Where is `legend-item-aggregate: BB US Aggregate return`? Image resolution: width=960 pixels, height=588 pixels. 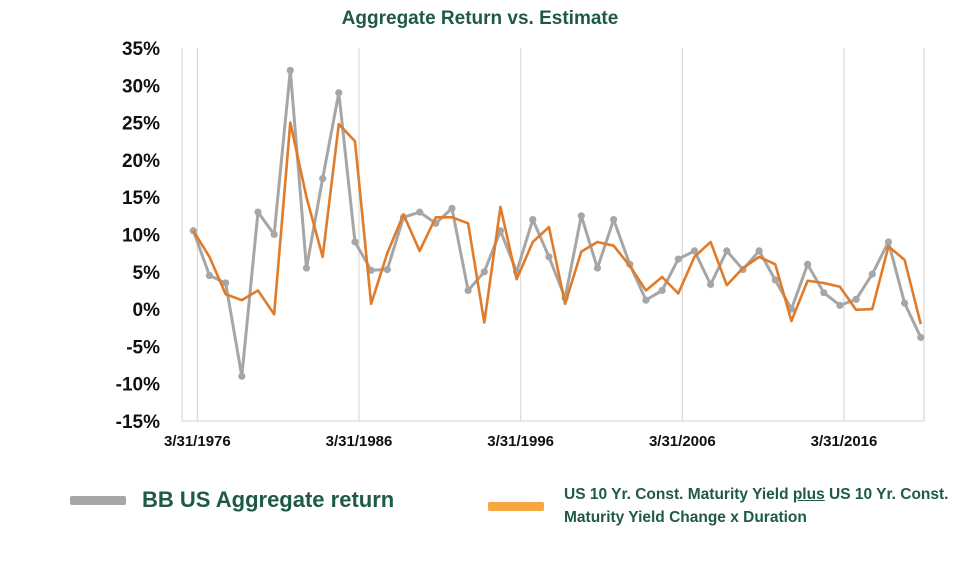
legend-item-aggregate: BB US Aggregate return is located at coordinates (232, 500).